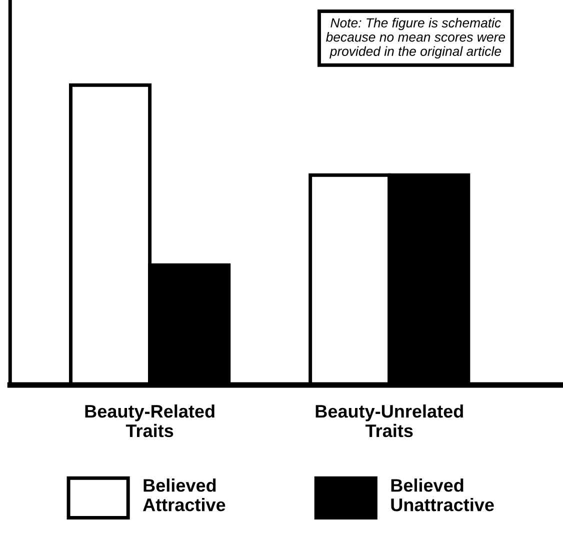  What do you see at coordinates (442, 495) in the screenshot?
I see `legend-label: Believed Unattractive` at bounding box center [442, 495].